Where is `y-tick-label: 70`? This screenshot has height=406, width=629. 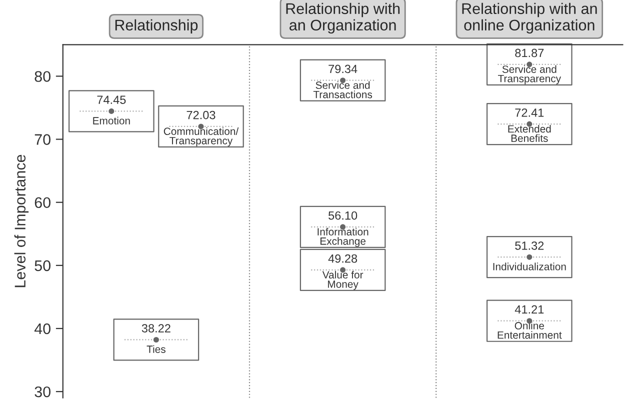
y-tick-label: 70 is located at coordinates (42, 139).